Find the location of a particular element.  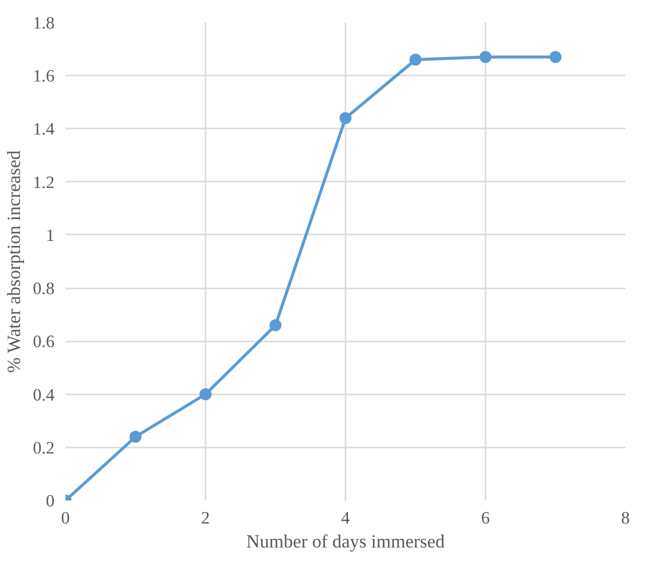

y-tick-label: 1.6 is located at coordinates (43, 76).